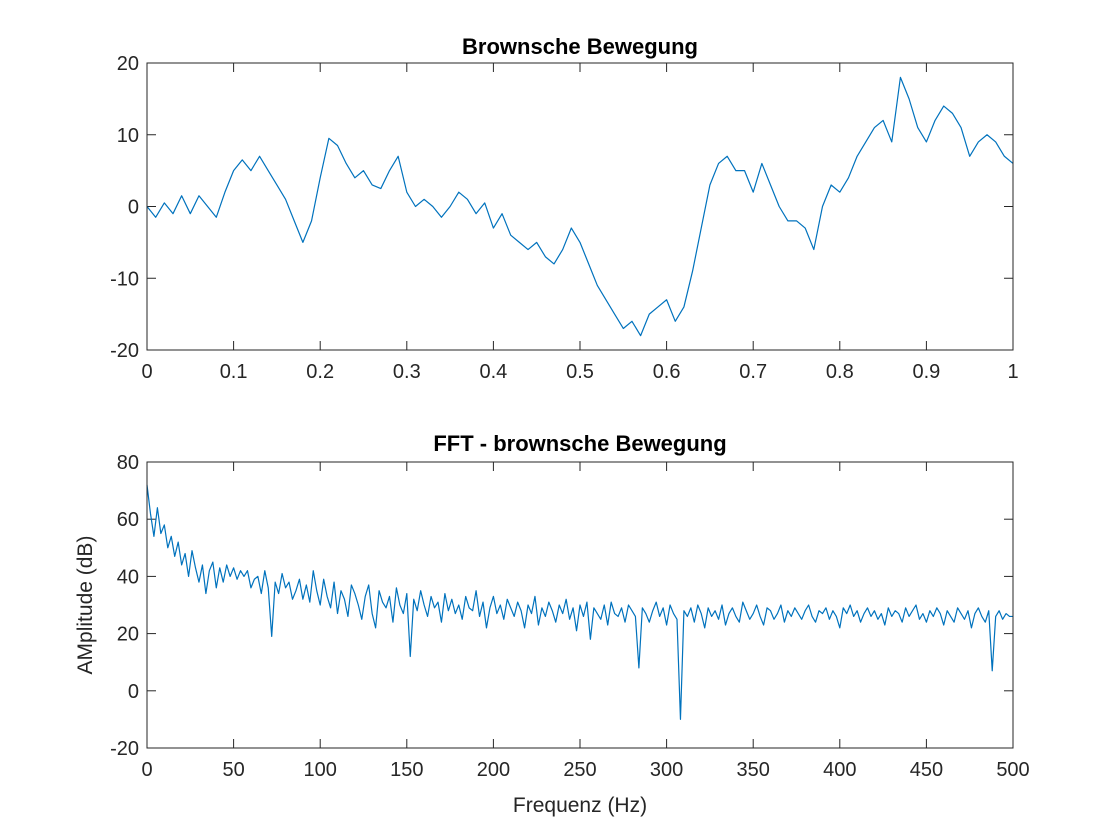 This screenshot has width=1120, height=840. What do you see at coordinates (128, 463) in the screenshot?
I see `fft-y-tick-label: 80` at bounding box center [128, 463].